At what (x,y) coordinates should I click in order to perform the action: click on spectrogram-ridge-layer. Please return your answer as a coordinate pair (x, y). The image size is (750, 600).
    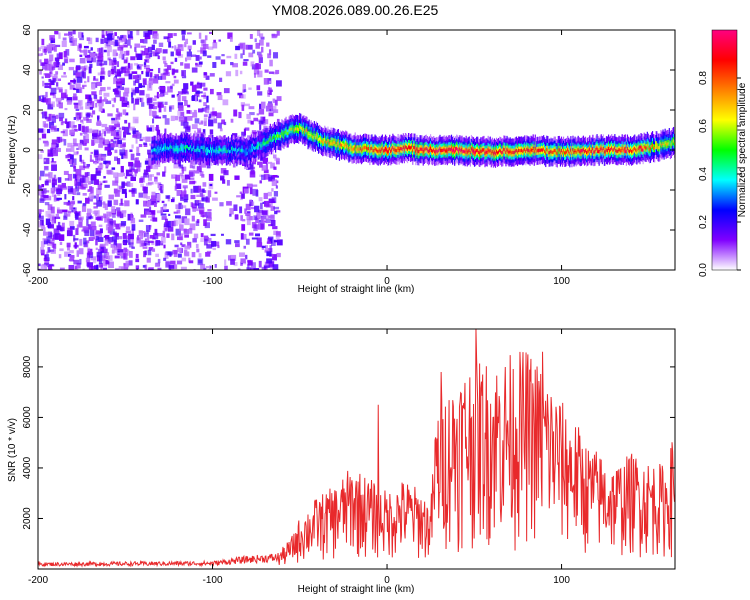
    Looking at the image, I should click on (413, 140).